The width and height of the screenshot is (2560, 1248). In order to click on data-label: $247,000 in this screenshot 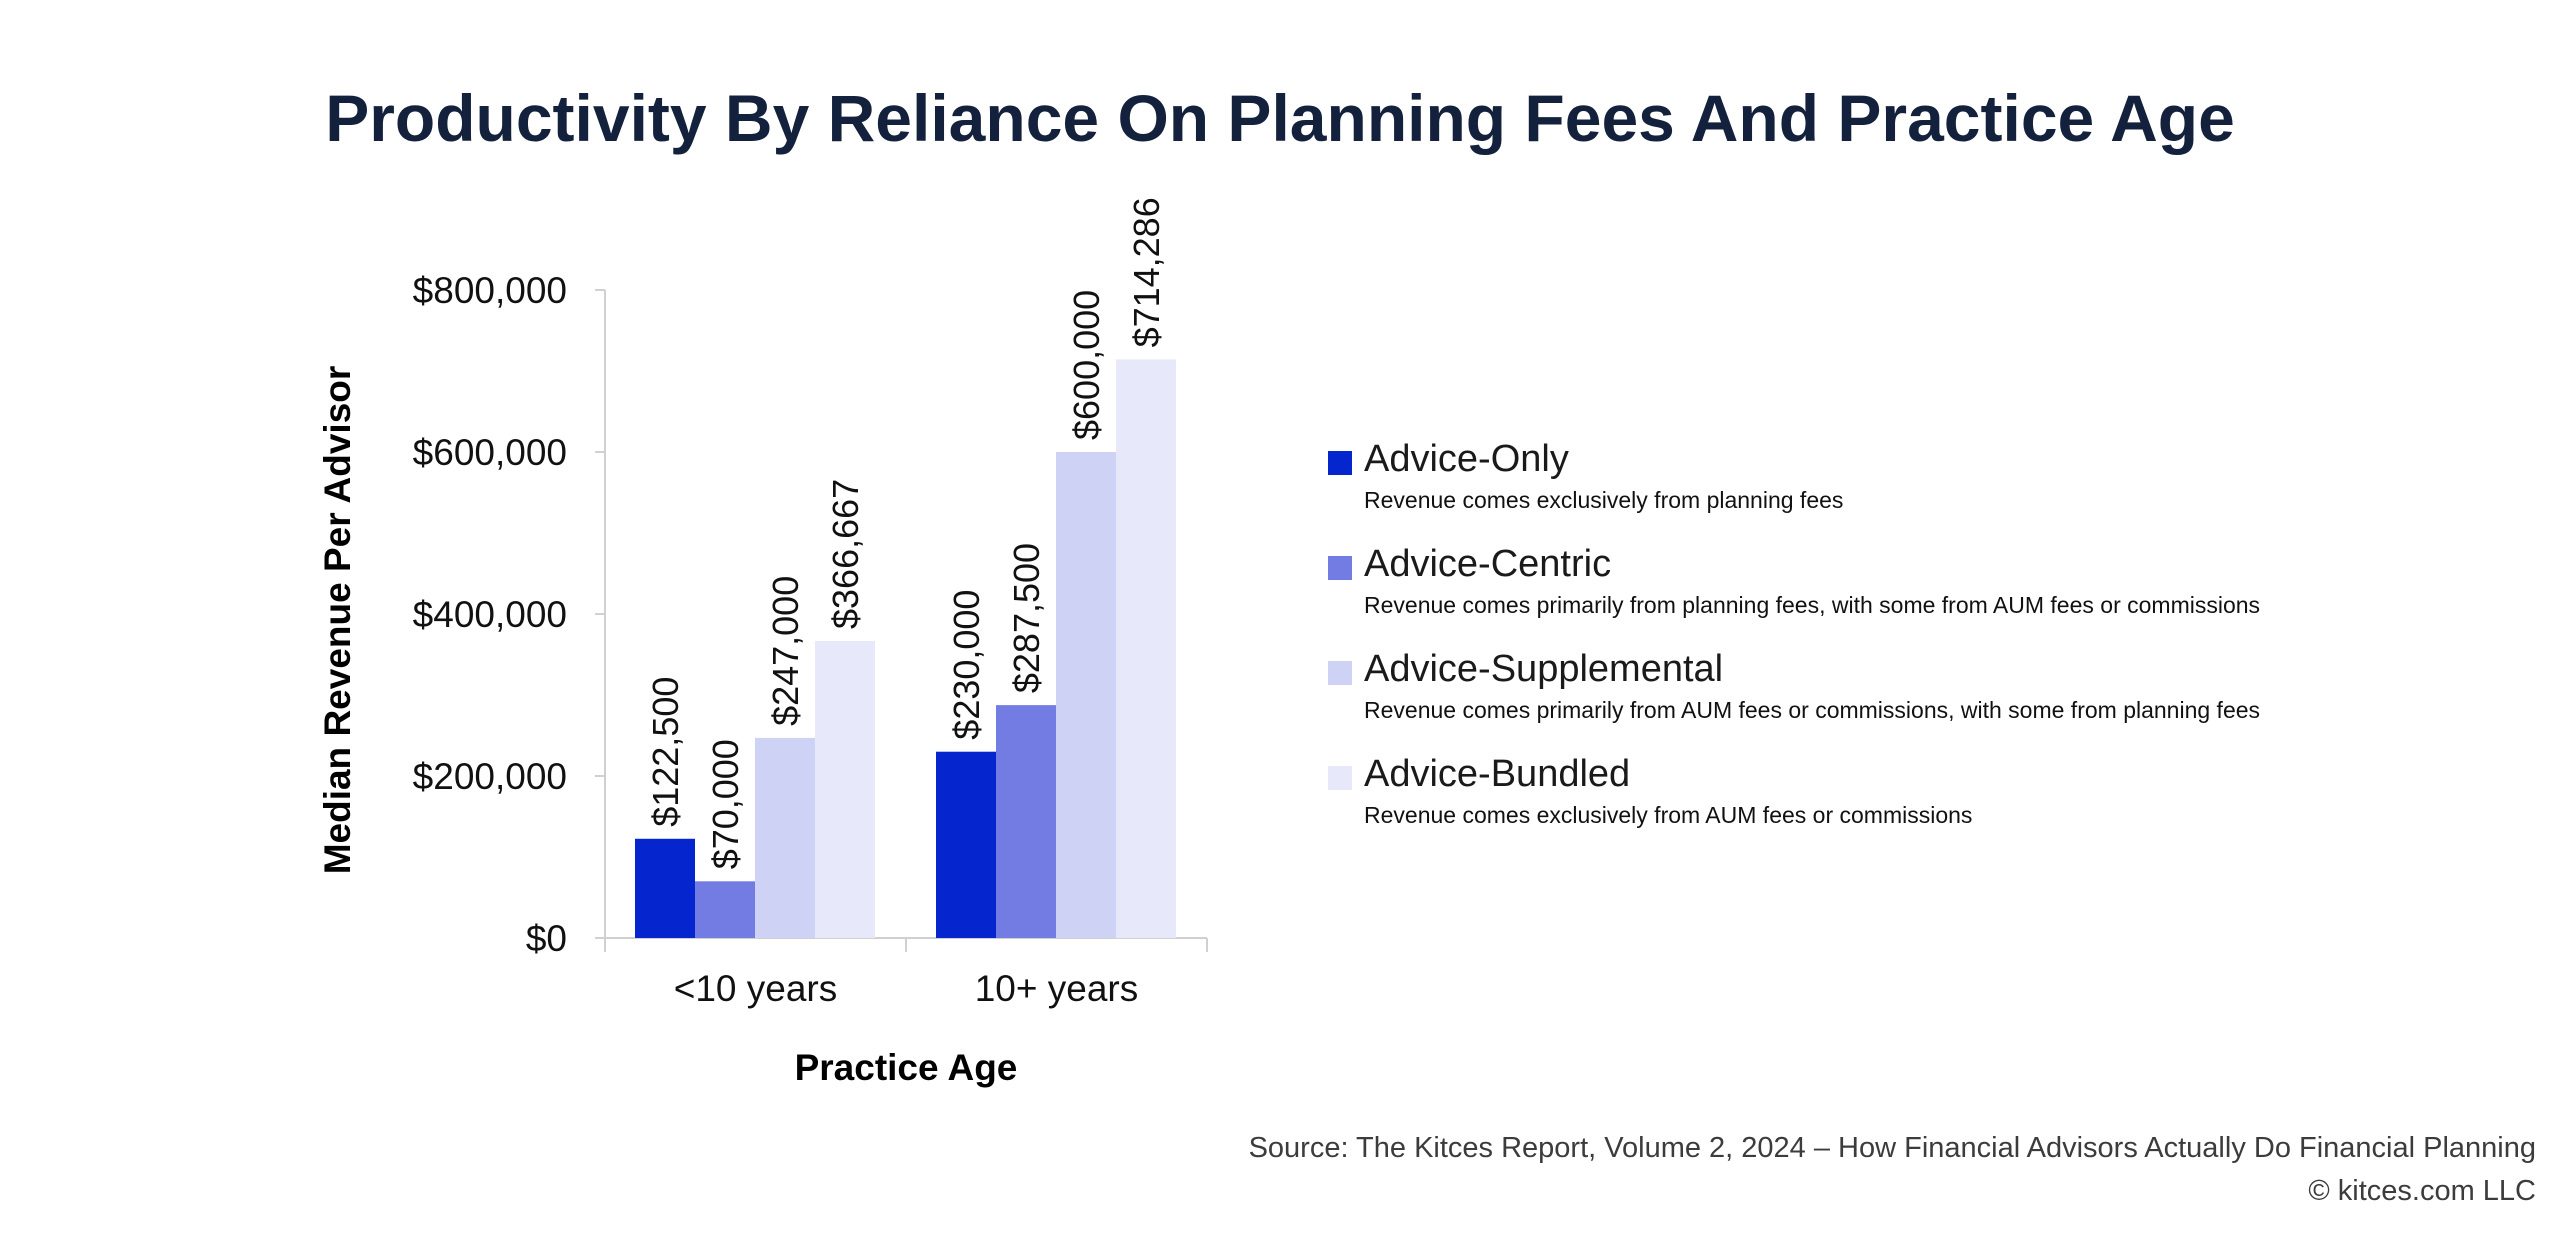, I will do `click(785, 651)`.